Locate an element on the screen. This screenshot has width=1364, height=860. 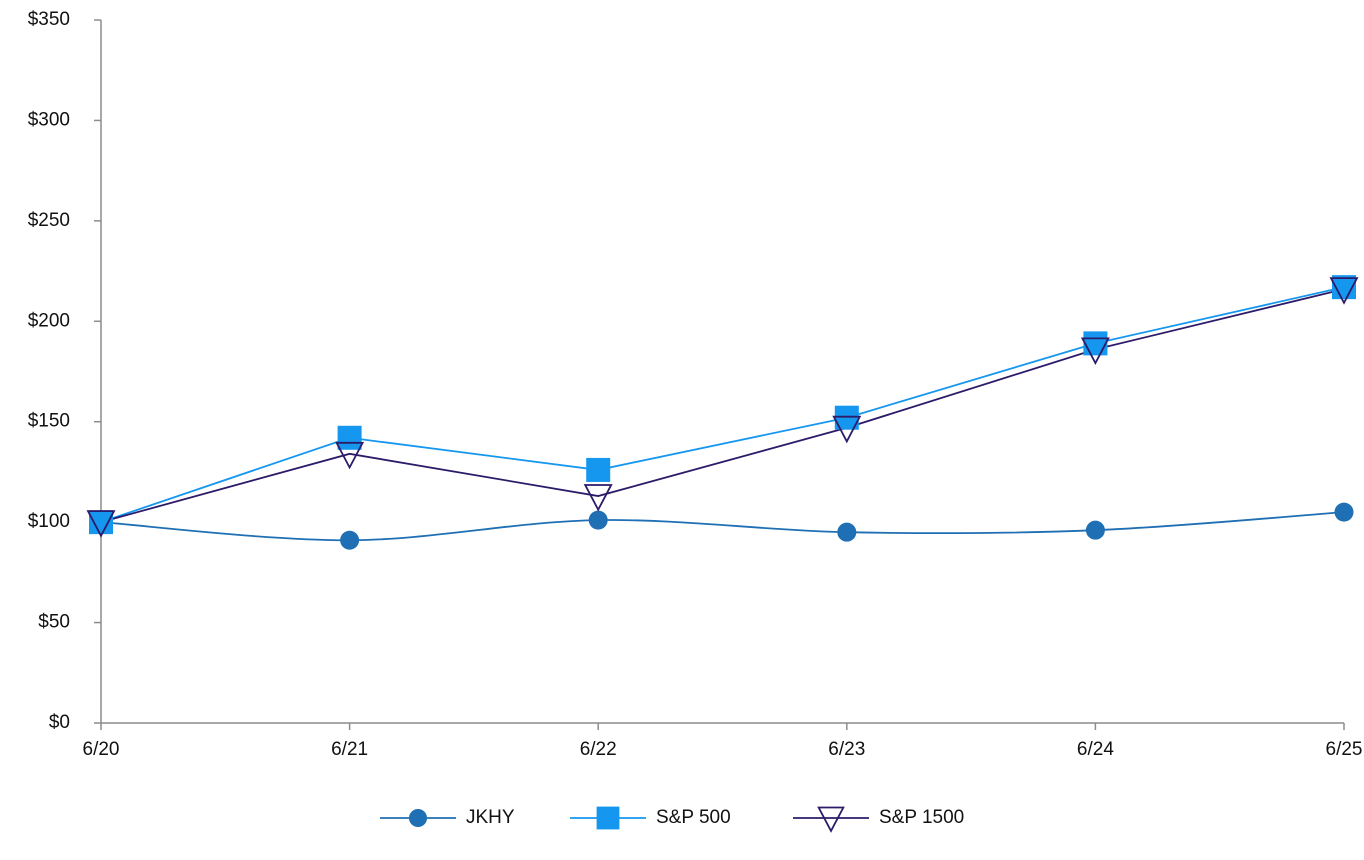
x-tick-label: 6/22 is located at coordinates (598, 749).